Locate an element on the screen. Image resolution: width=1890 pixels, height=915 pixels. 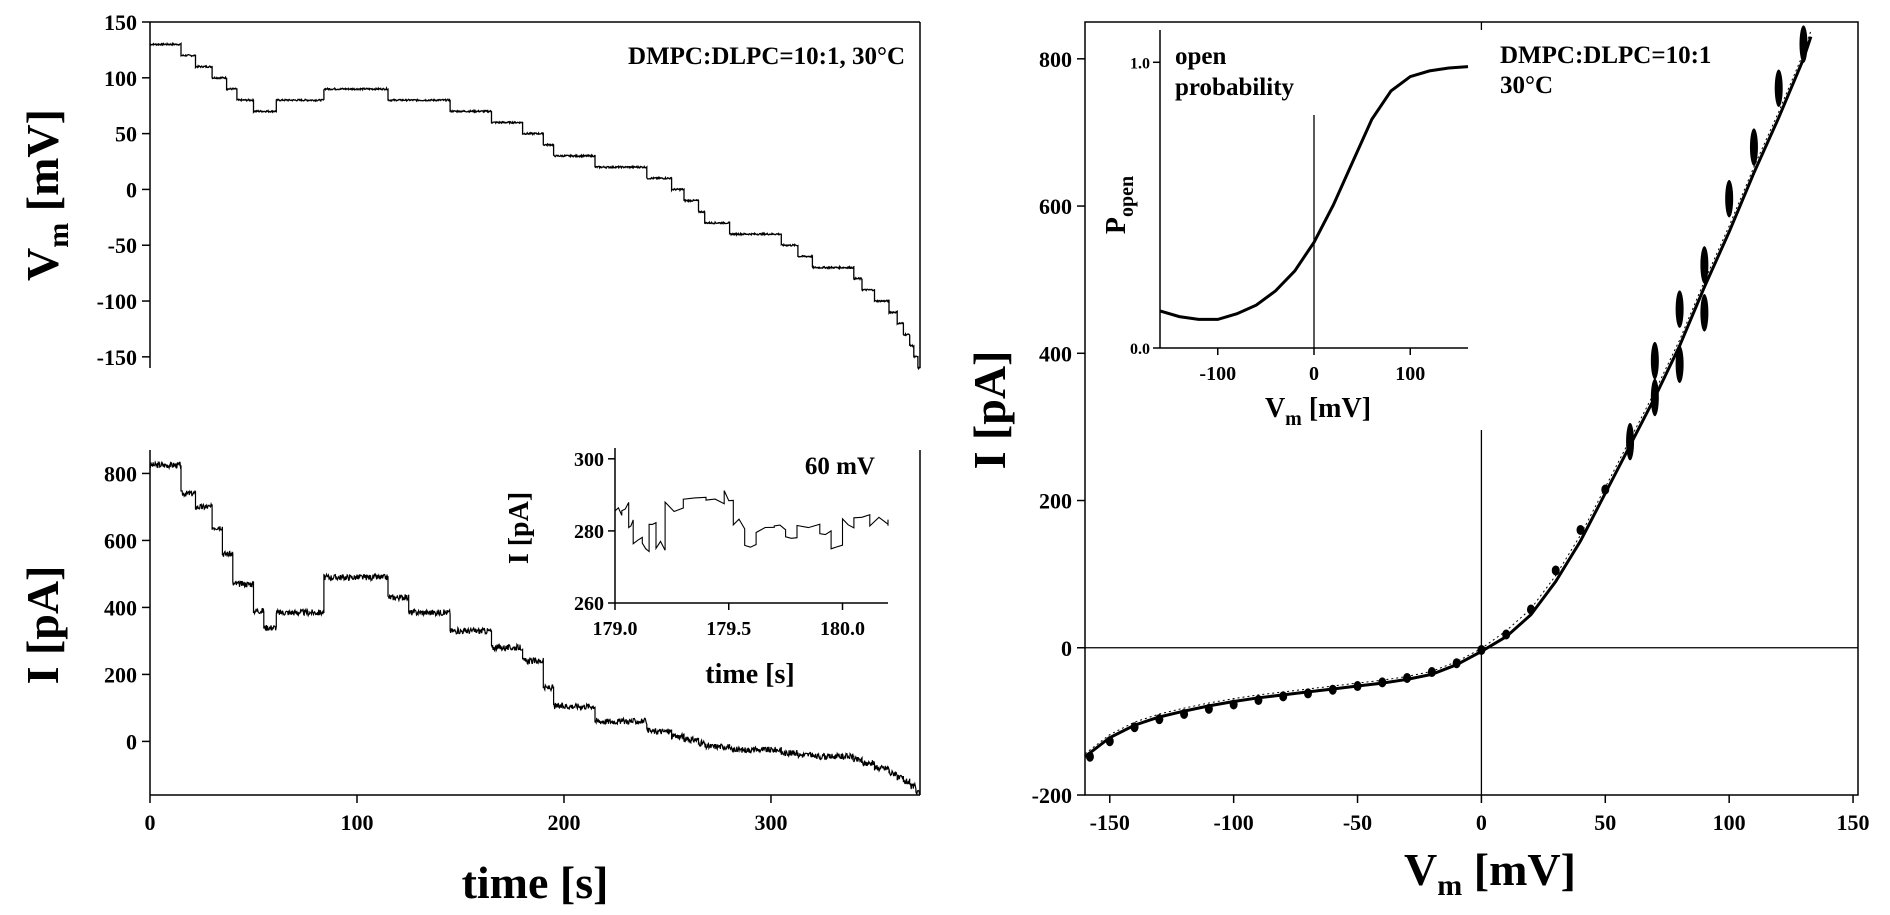
inset-x-axis-label: Vm [mV] is located at coordinates (1318, 411).